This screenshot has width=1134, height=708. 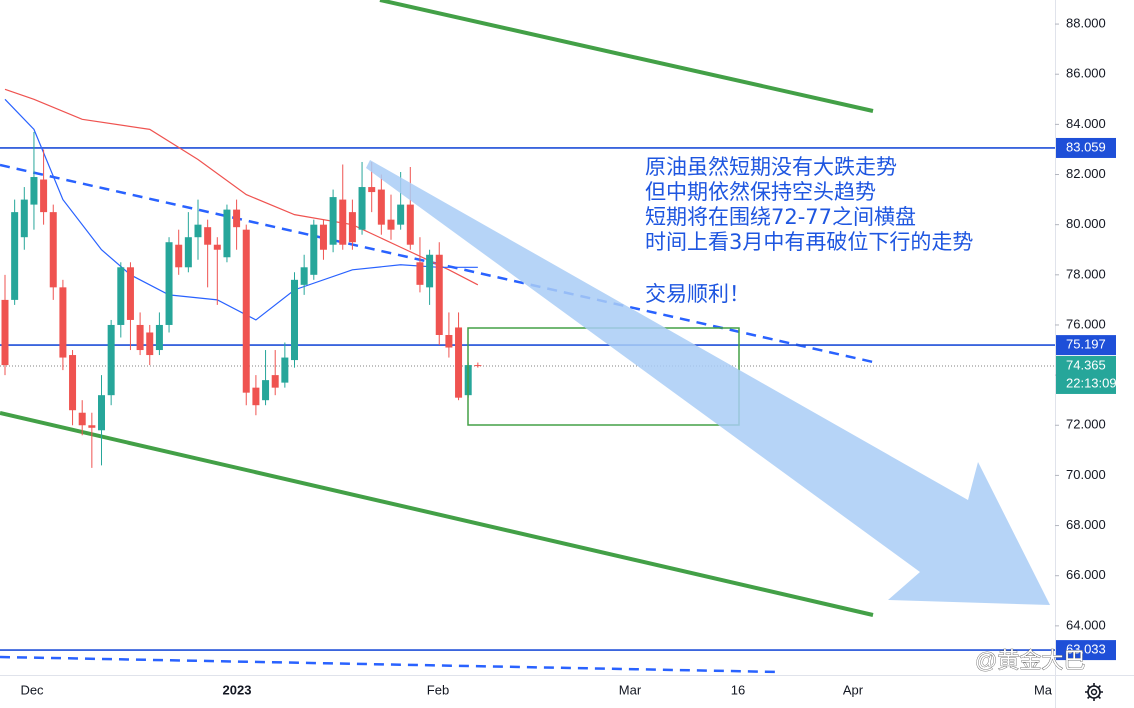 I want to click on y-tick-label: 82.000, so click(x=1086, y=173).